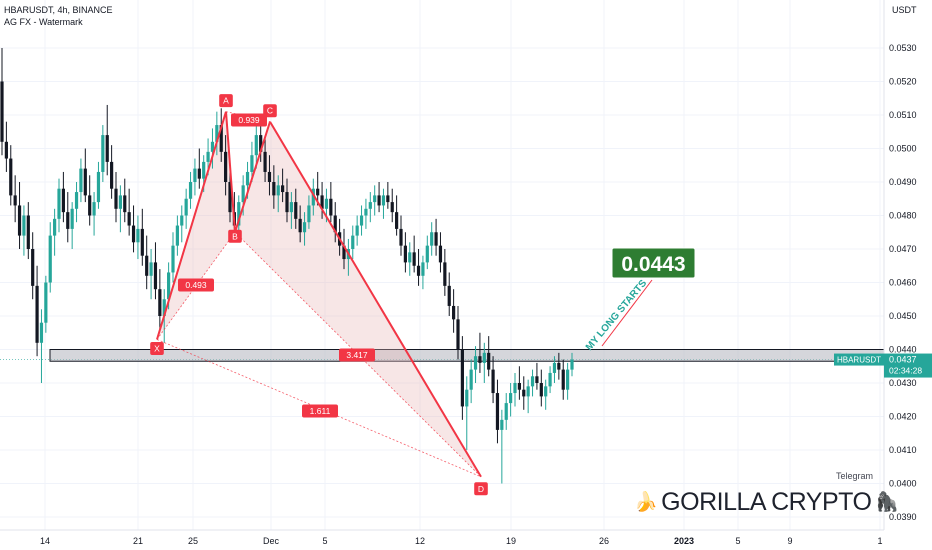  What do you see at coordinates (766, 502) in the screenshot?
I see `brand-watermark: 🍌 GORILLA CRYPTO 🦍` at bounding box center [766, 502].